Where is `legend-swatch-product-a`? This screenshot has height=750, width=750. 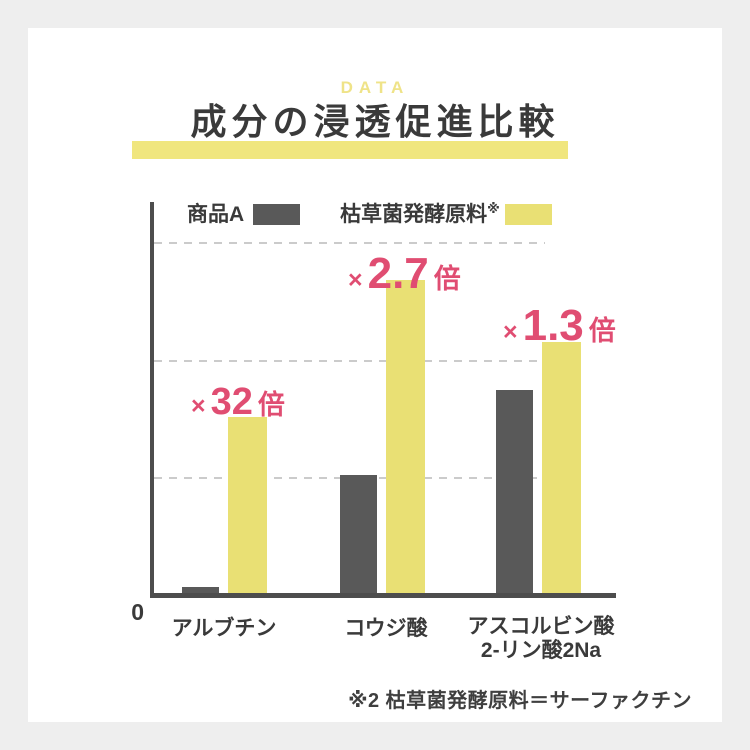 legend-swatch-product-a is located at coordinates (277, 214).